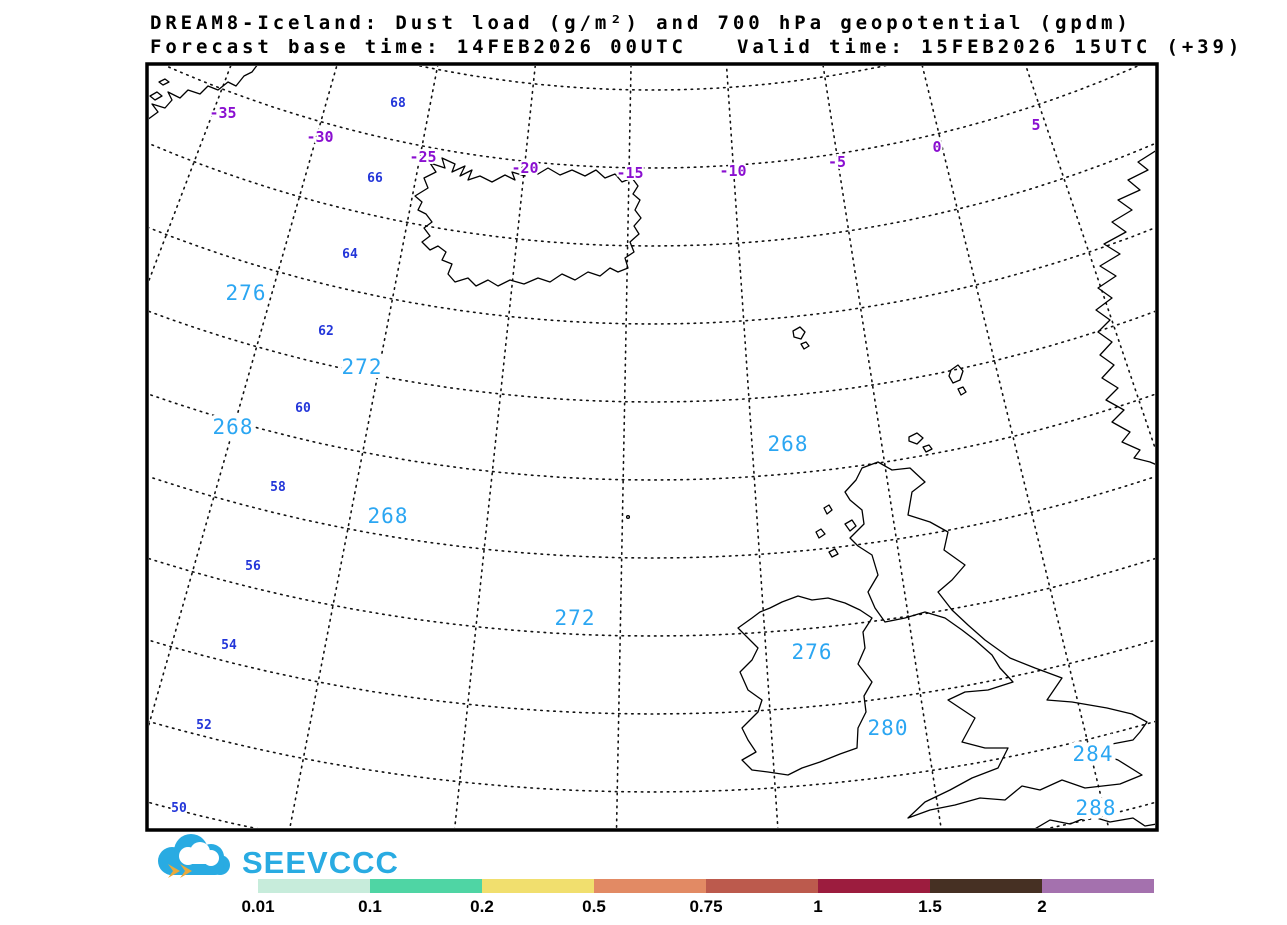  I want to click on latitude-labels: 68 66 64 62 60 58 56 54 52 50, so click(289, 456).